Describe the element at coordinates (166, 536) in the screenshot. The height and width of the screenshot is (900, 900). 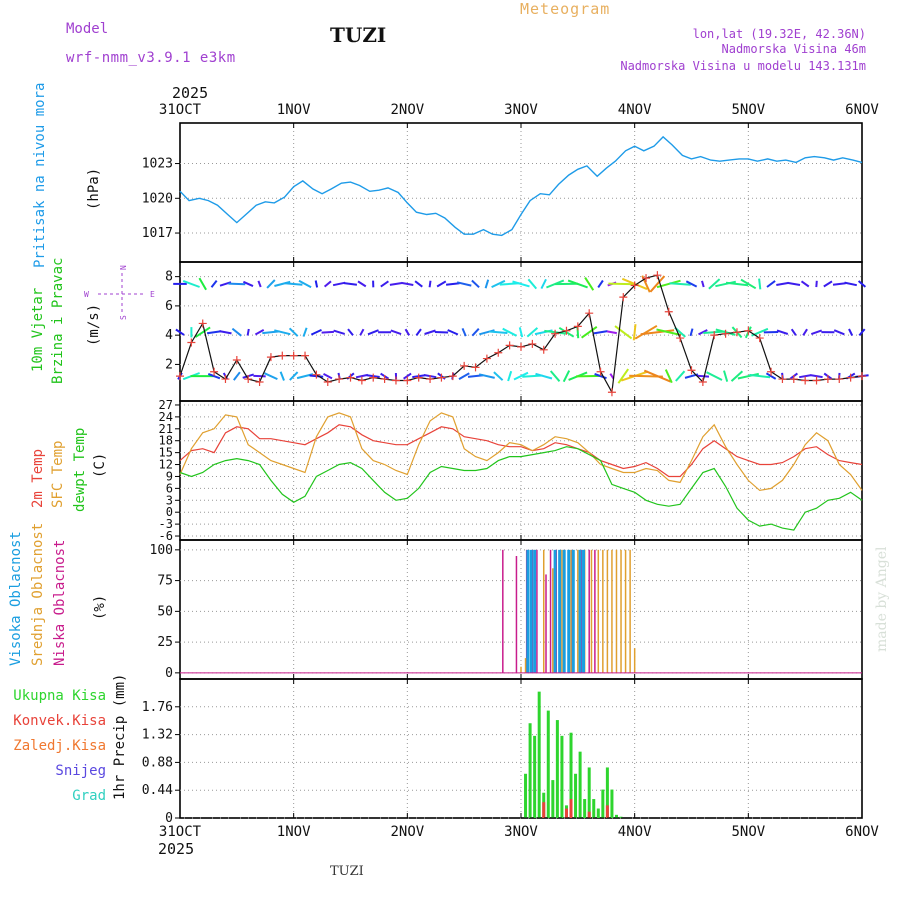
I see `y-tick-label: -6` at that location.